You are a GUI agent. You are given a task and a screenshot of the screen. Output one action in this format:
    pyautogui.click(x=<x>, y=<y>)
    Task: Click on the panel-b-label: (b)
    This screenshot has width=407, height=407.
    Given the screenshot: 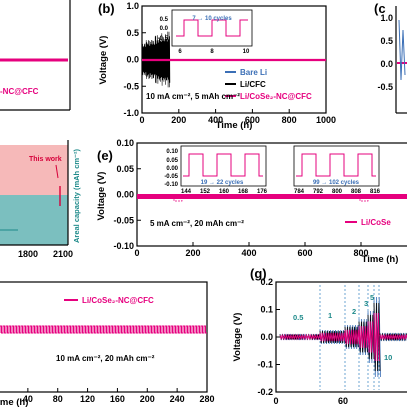 What is the action you would take?
    pyautogui.click(x=106, y=8)
    